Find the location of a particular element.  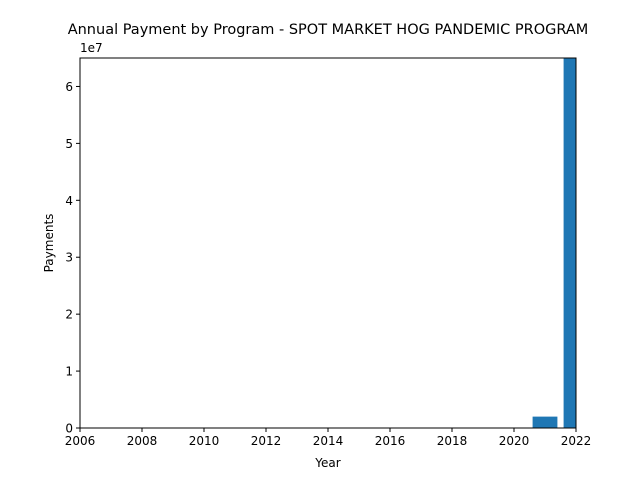

y-tick-label: 6 is located at coordinates (69, 87).